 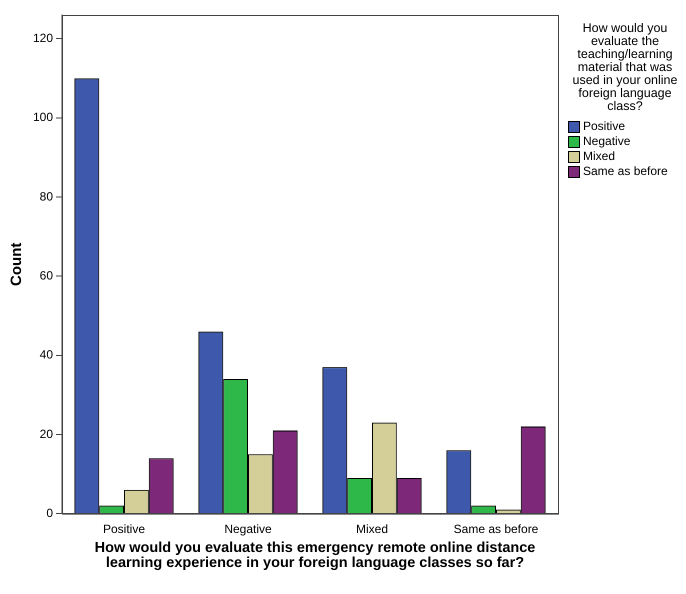 I want to click on y-tick-label: 100, so click(x=43, y=117).